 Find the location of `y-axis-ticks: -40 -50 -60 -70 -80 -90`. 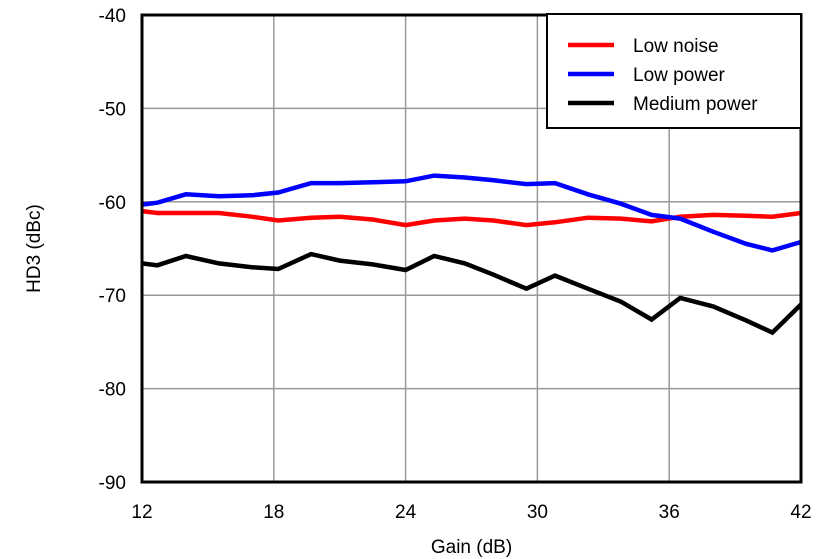

y-axis-ticks: -40 -50 -60 -70 -80 -90 is located at coordinates (112, 250).